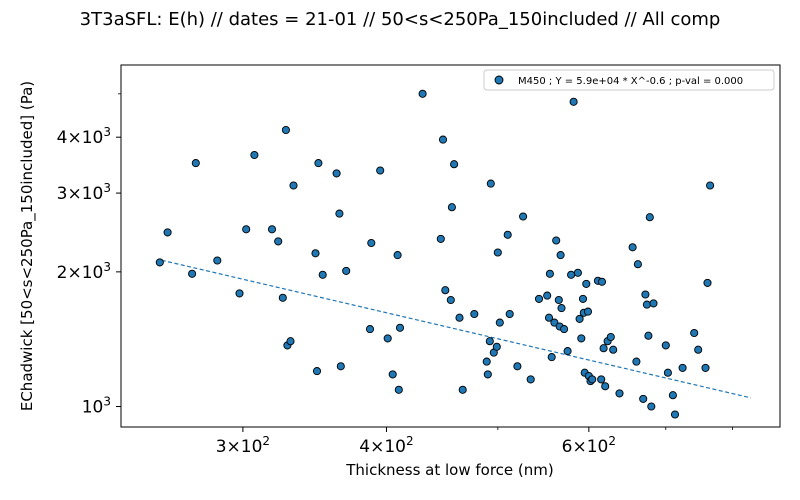 The width and height of the screenshot is (800, 500). I want to click on y-tick-label: 3×103, so click(84, 192).